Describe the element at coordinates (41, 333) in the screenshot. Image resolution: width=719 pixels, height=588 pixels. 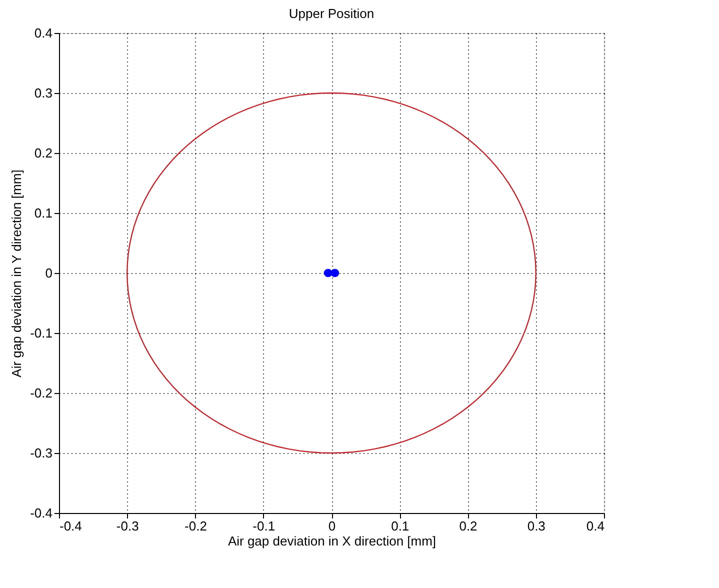
I see `y-tick-label: -0.1` at that location.